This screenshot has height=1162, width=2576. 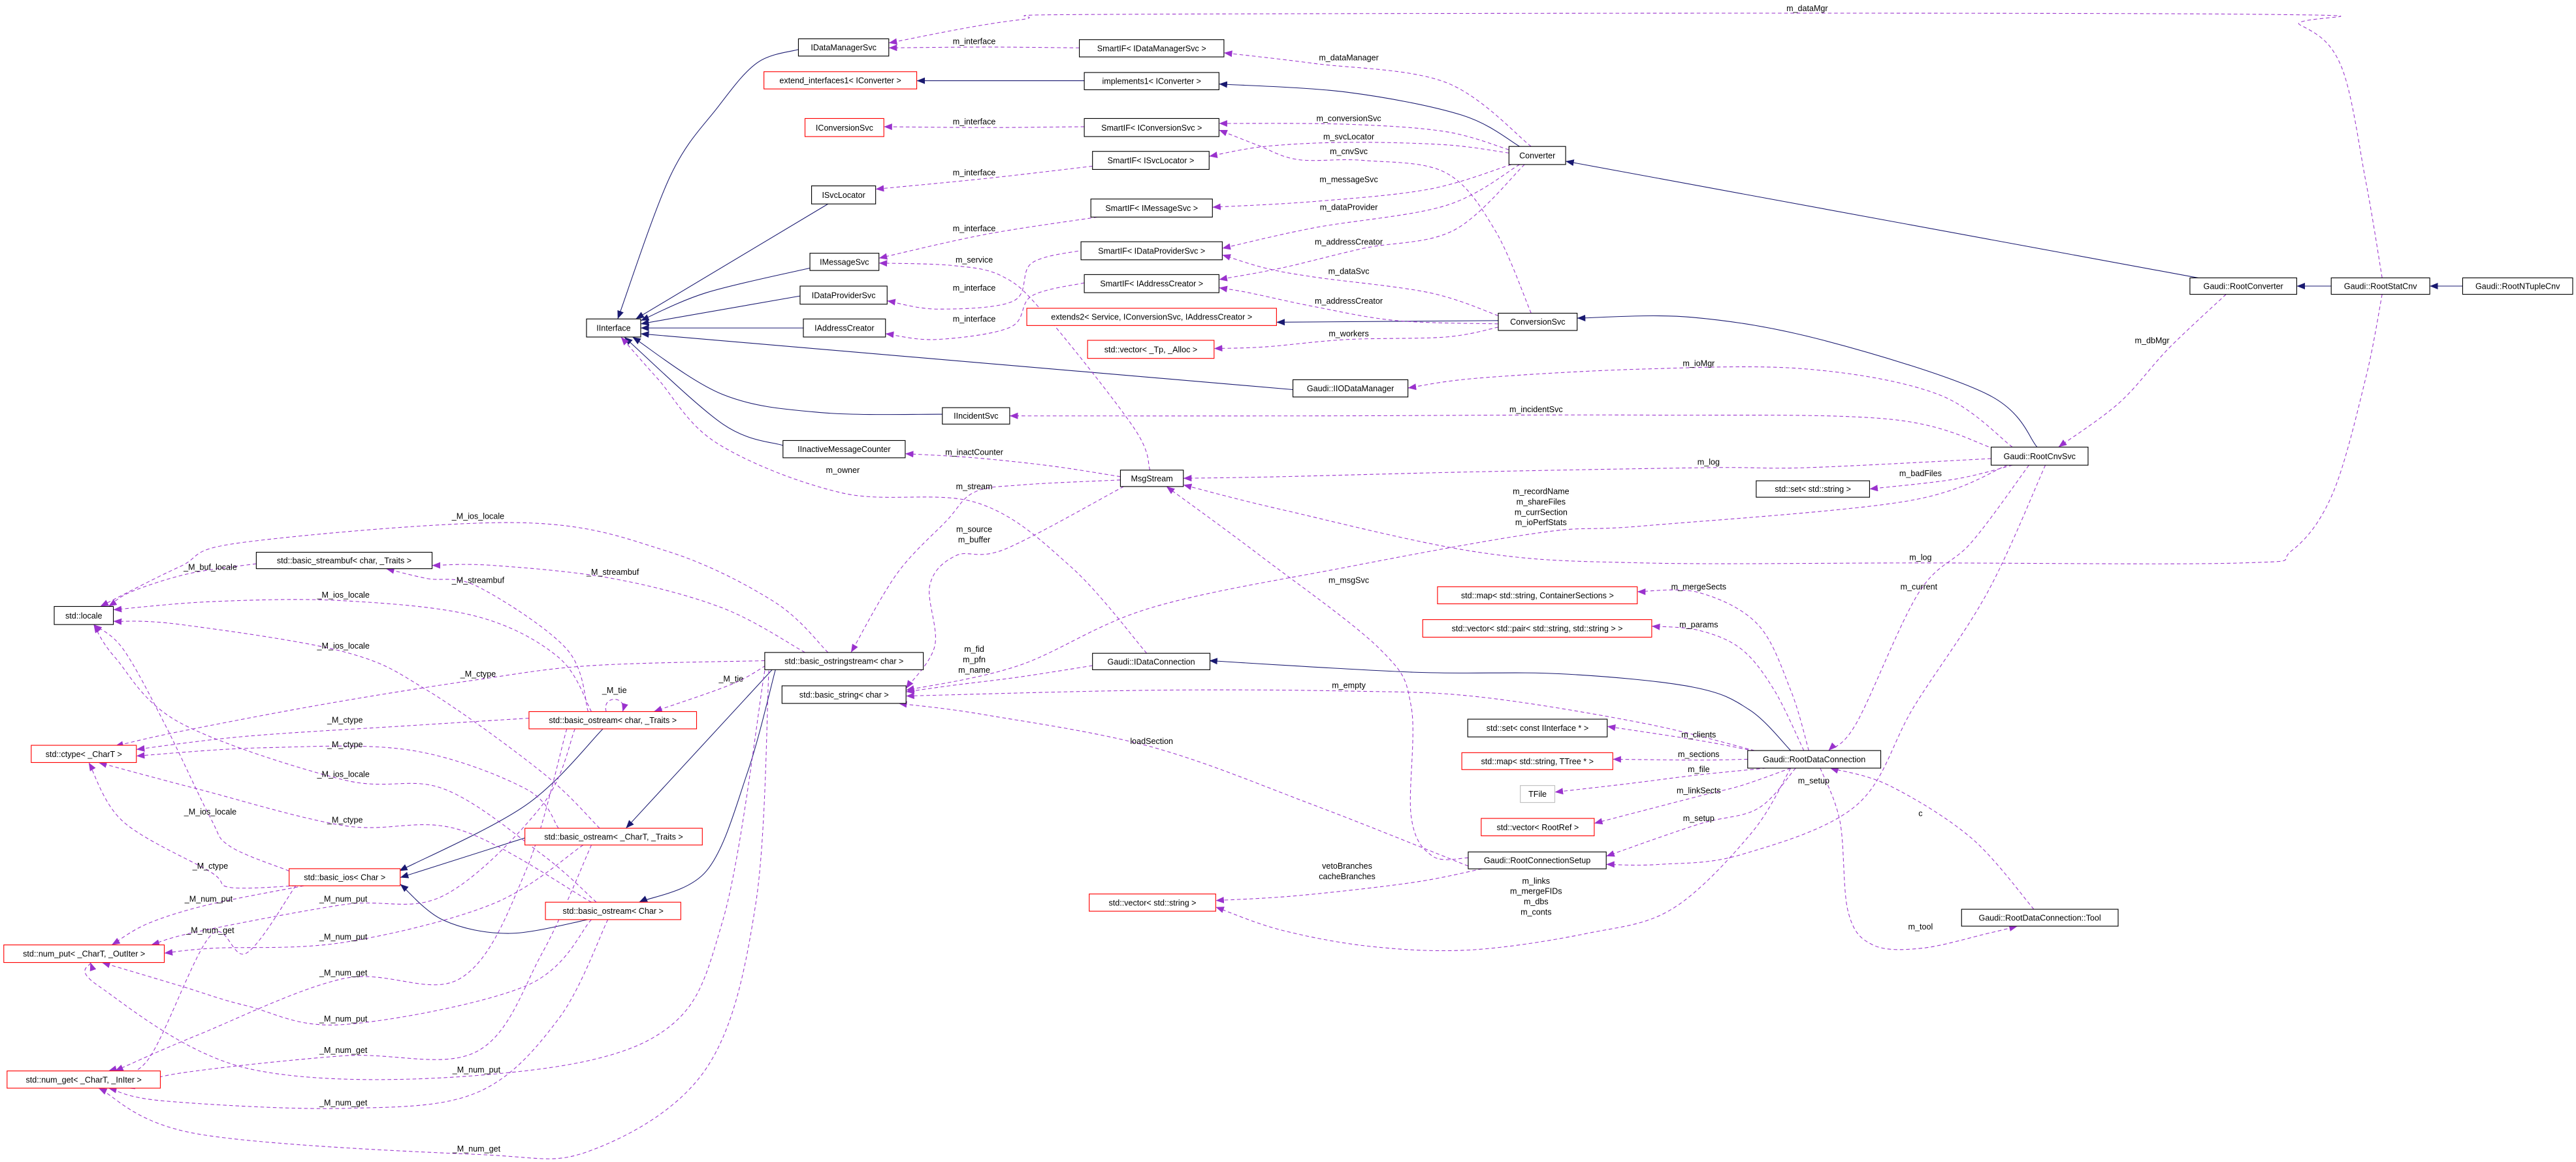 I want to click on class-node: SmartIF< IDataProviderSvc >, so click(x=1151, y=251).